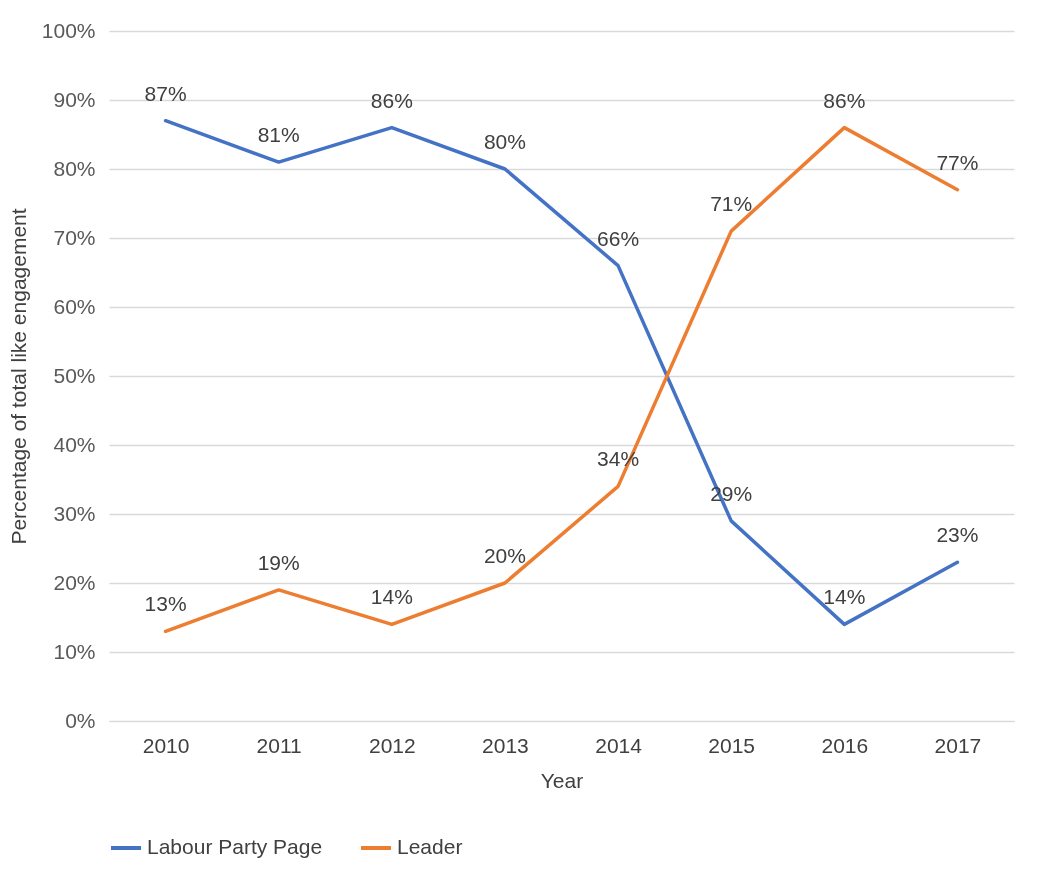  What do you see at coordinates (957, 162) in the screenshot?
I see `data-label: 77%` at bounding box center [957, 162].